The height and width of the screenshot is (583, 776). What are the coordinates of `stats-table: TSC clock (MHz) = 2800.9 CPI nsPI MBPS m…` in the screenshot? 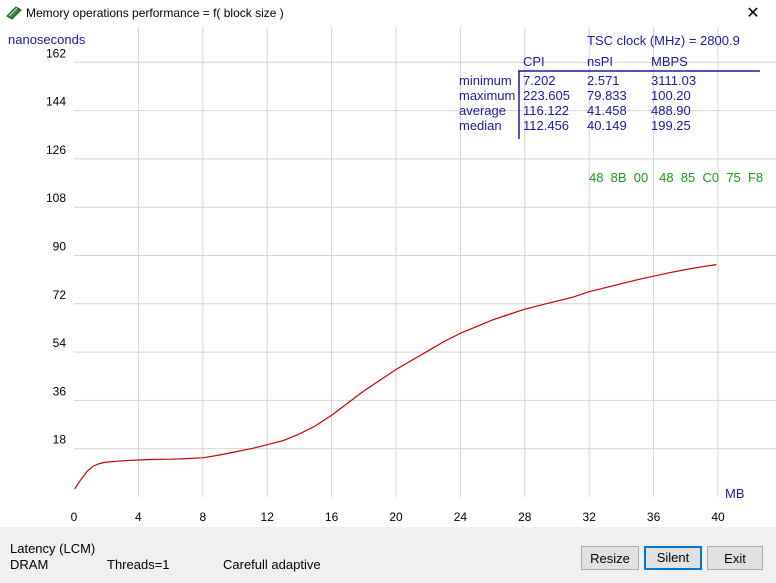 It's located at (609, 86).